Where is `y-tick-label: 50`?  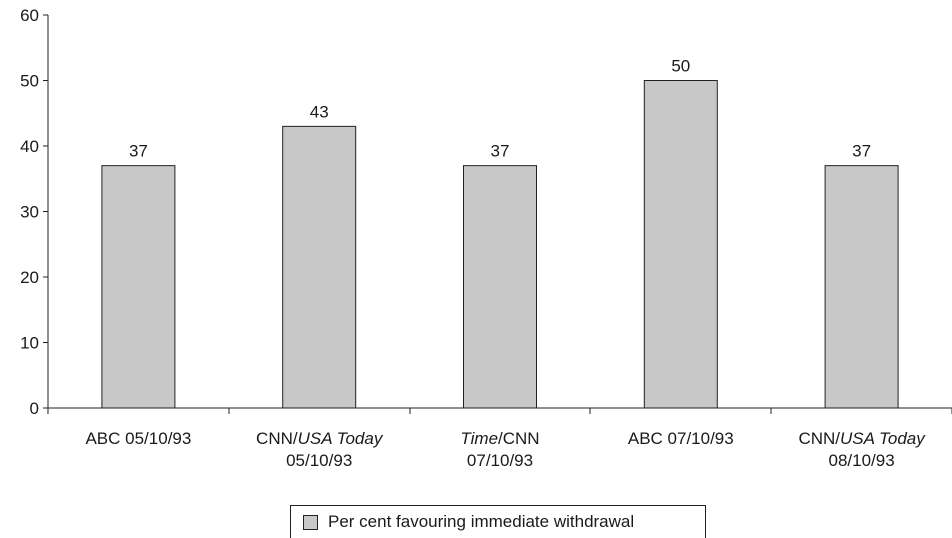
y-tick-label: 50 is located at coordinates (29, 81).